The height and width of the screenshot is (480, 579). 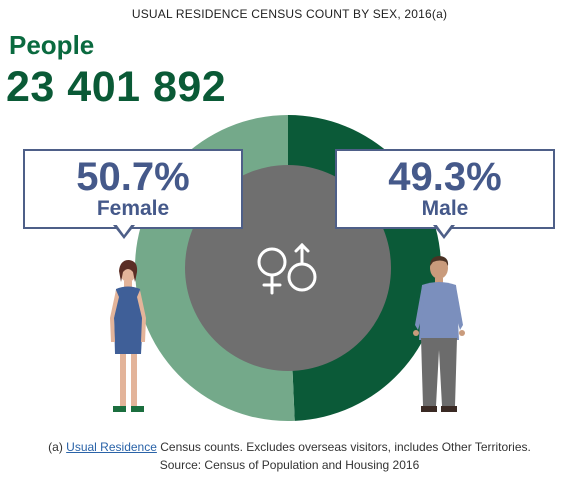 I want to click on male-percent: 49.3%, so click(x=445, y=177).